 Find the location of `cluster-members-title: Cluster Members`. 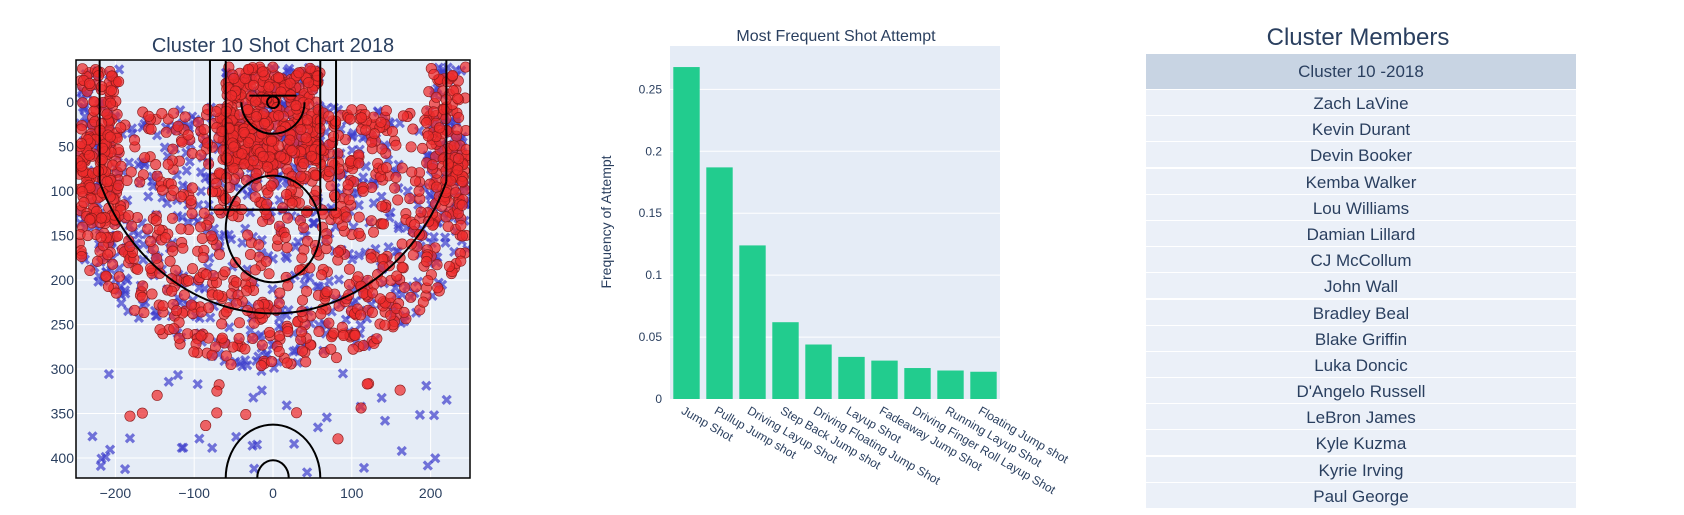

cluster-members-title: Cluster Members is located at coordinates (1358, 37).